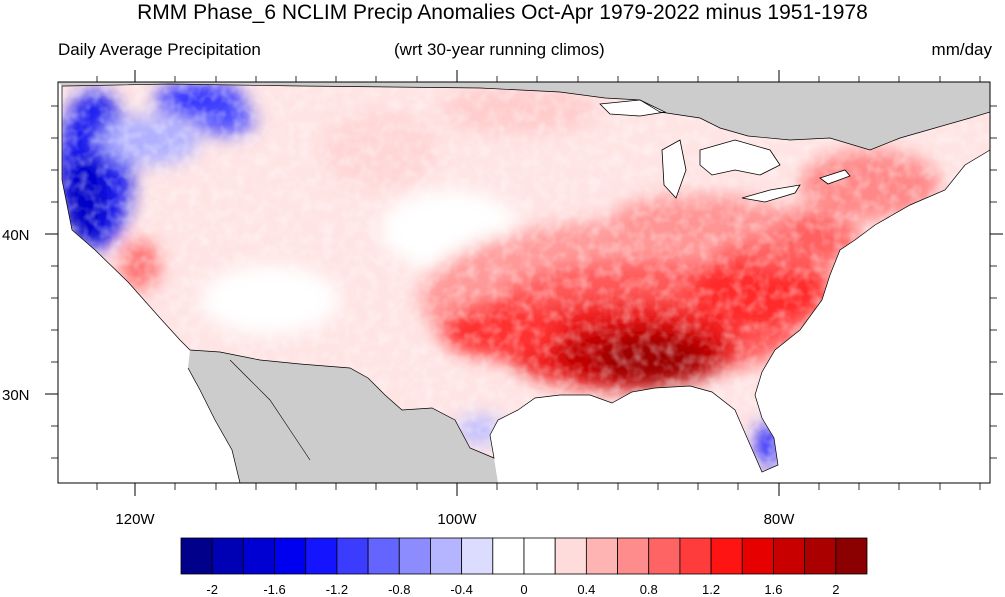 The width and height of the screenshot is (1005, 597). I want to click on units-label: mm/day, so click(961, 49).